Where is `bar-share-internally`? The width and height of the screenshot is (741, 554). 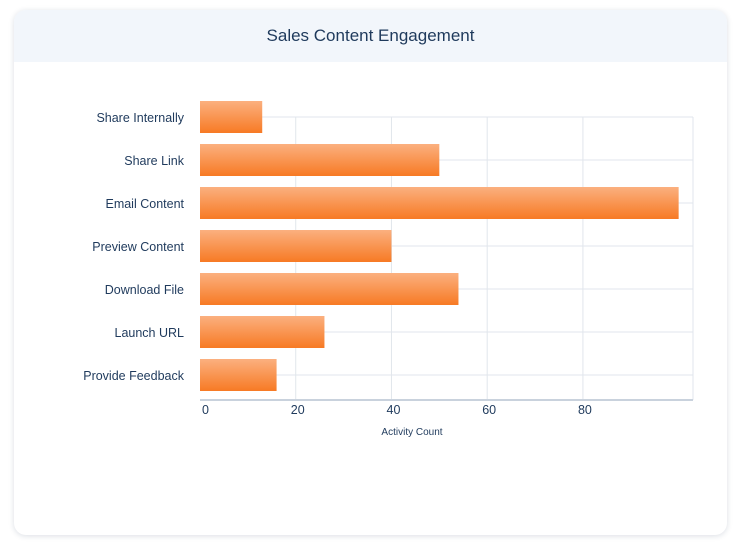
bar-share-internally is located at coordinates (231, 117).